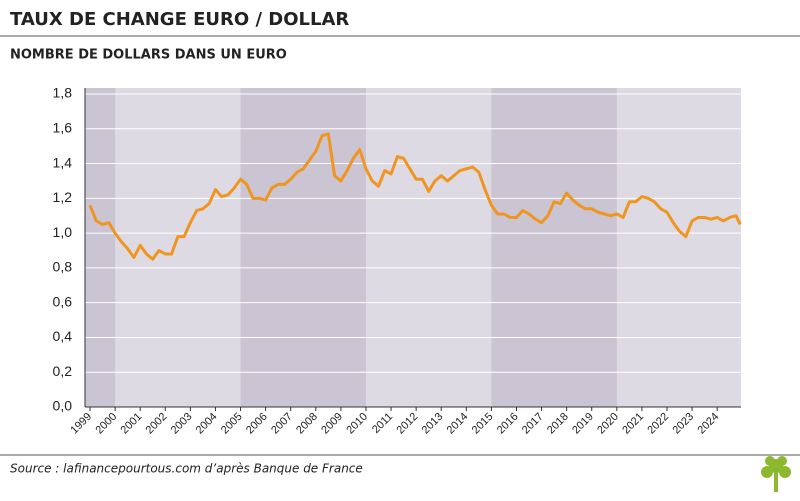 The image size is (800, 501). Describe the element at coordinates (776, 474) in the screenshot. I see `logo-tree` at that location.